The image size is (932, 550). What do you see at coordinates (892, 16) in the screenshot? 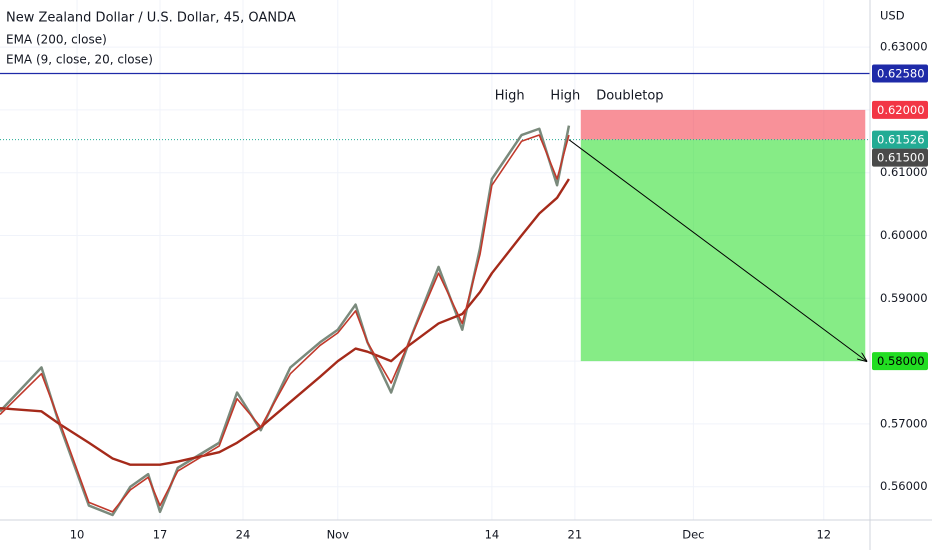
I see `currency: USD` at bounding box center [892, 16].